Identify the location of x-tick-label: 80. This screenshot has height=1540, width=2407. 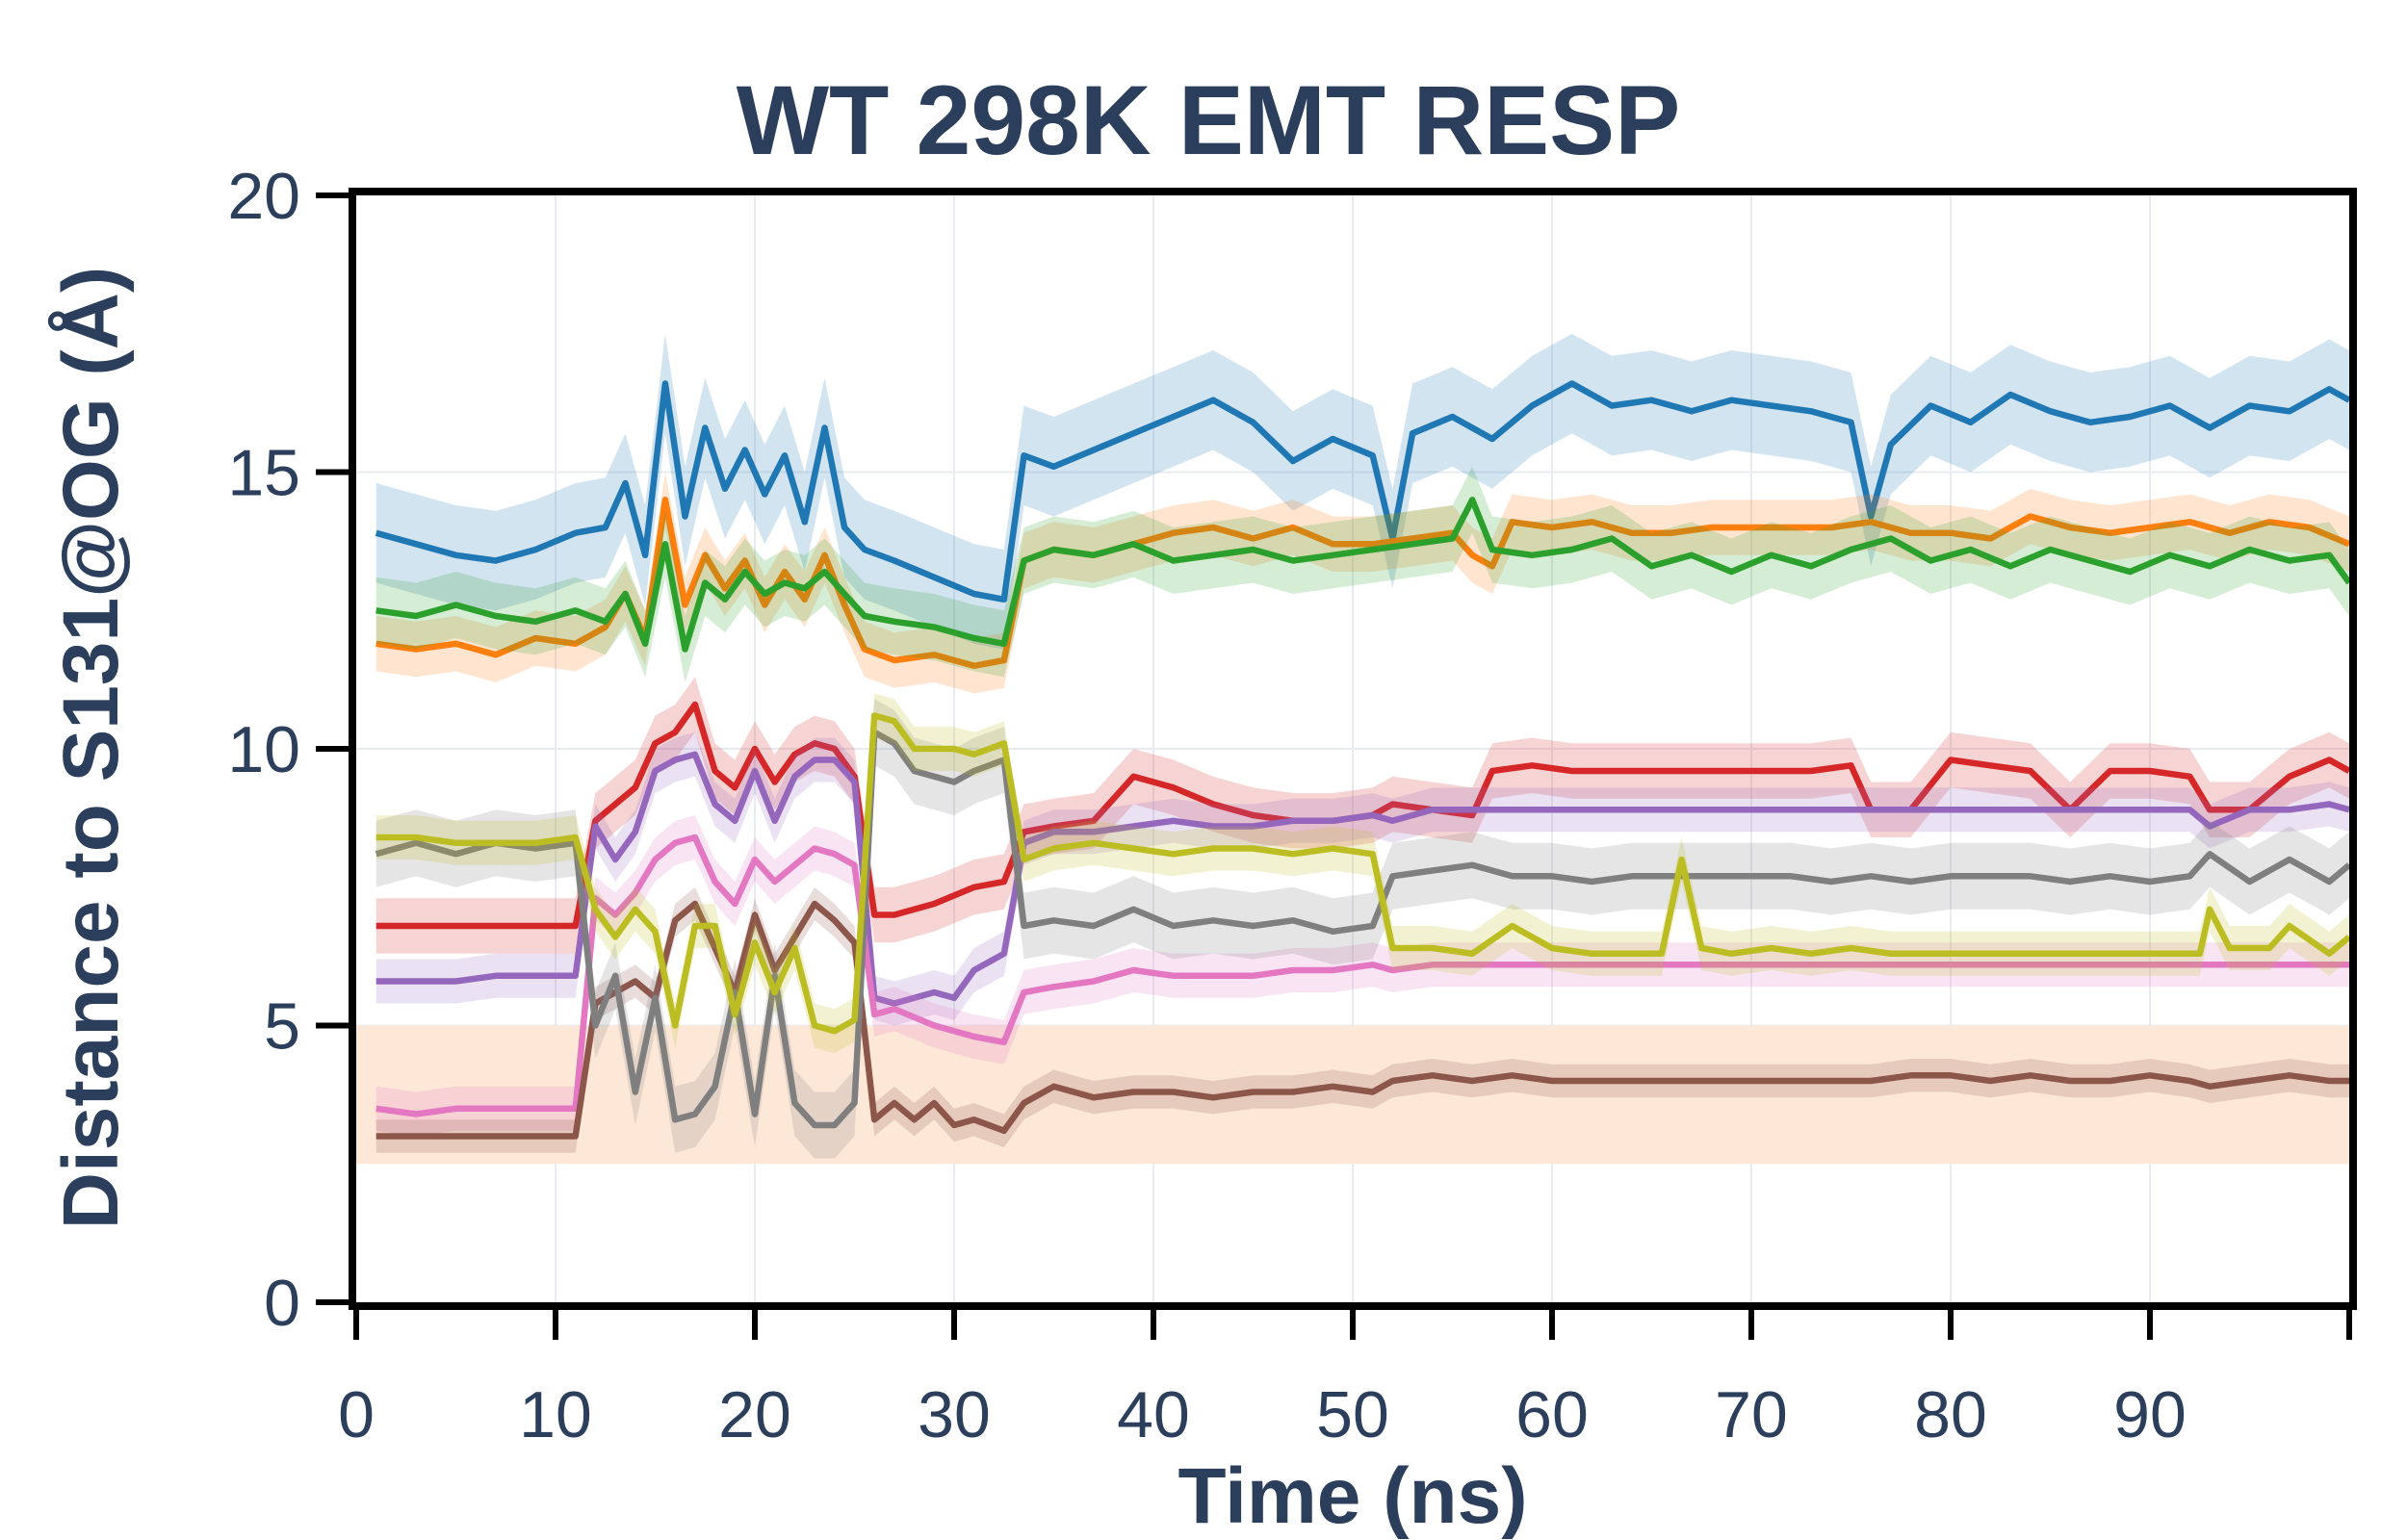
(1950, 1414).